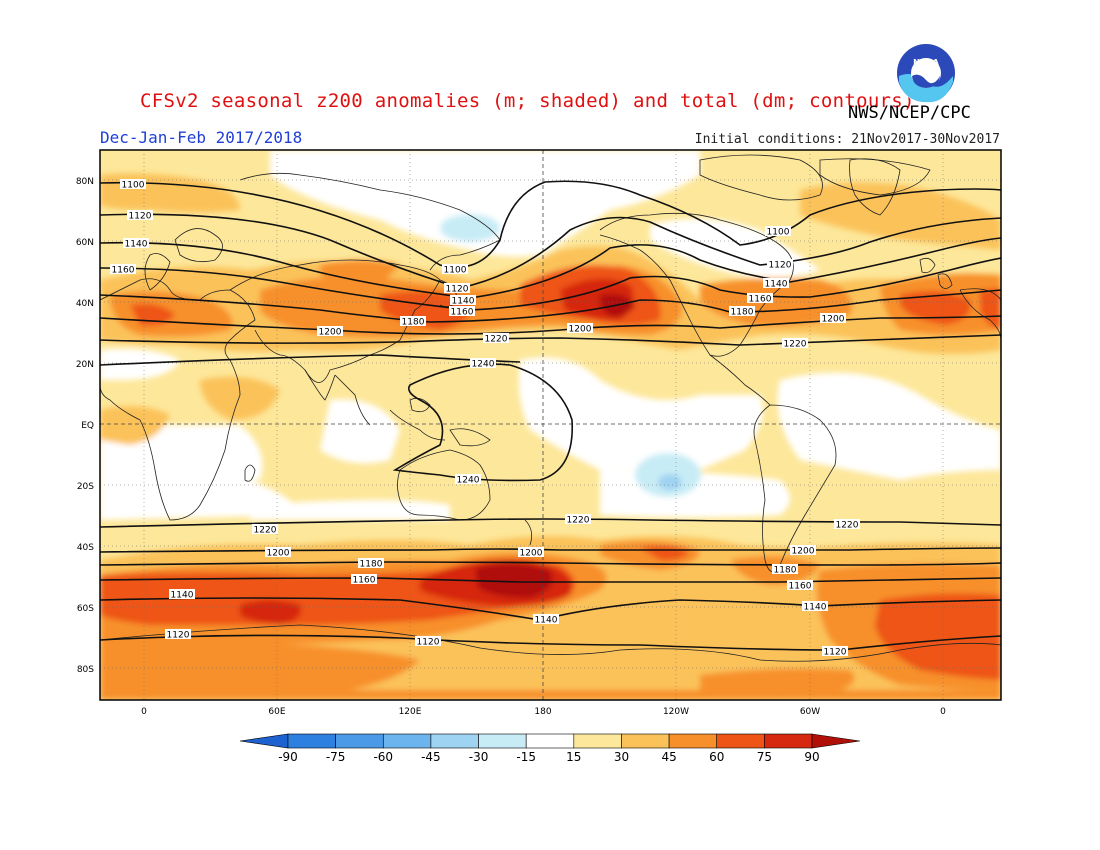  What do you see at coordinates (542, 712) in the screenshot?
I see `lon-label: 180` at bounding box center [542, 712].